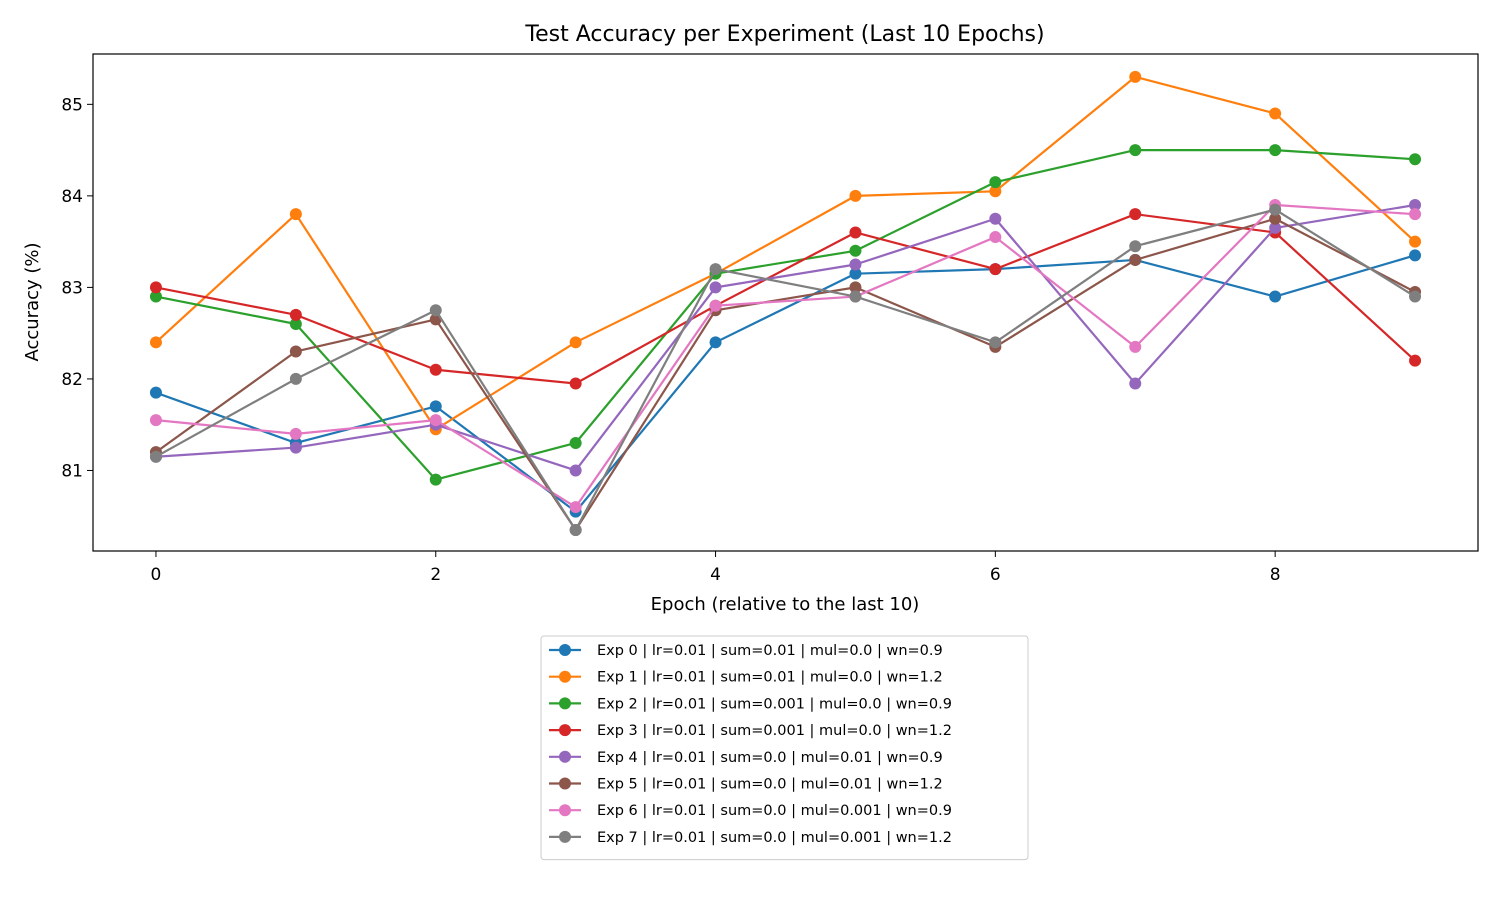  I want to click on y-tick-label: 83, so click(72, 288).